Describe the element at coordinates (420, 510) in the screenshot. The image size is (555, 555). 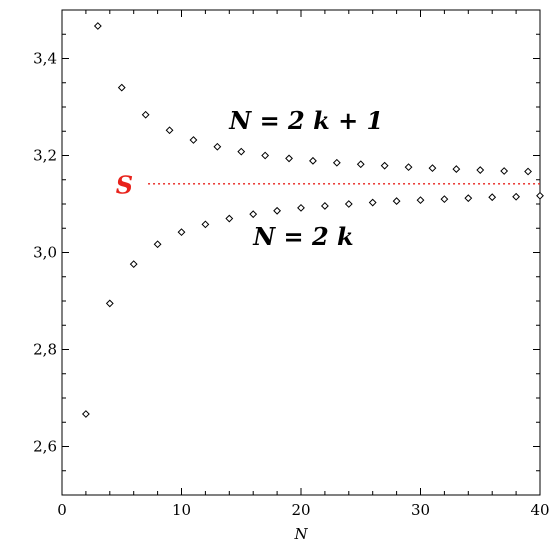
I see `x-tick-label: 30` at that location.